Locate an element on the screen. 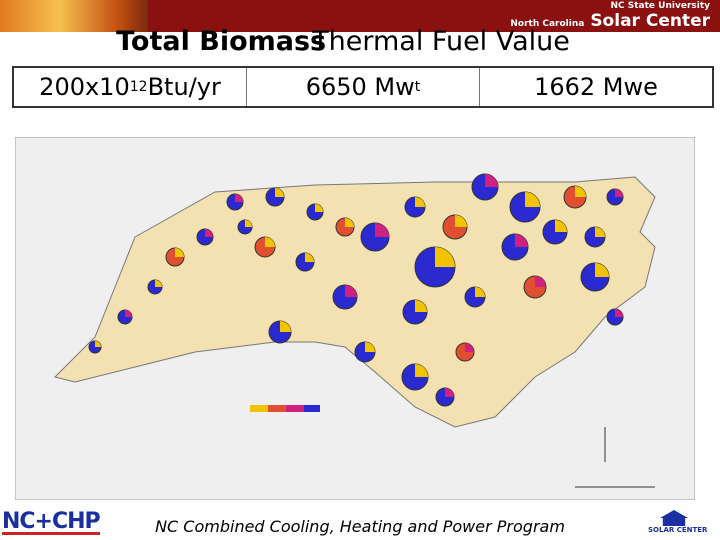 Image resolution: width=720 pixels, height=540 pixels. stat-sub: t is located at coordinates (417, 87).